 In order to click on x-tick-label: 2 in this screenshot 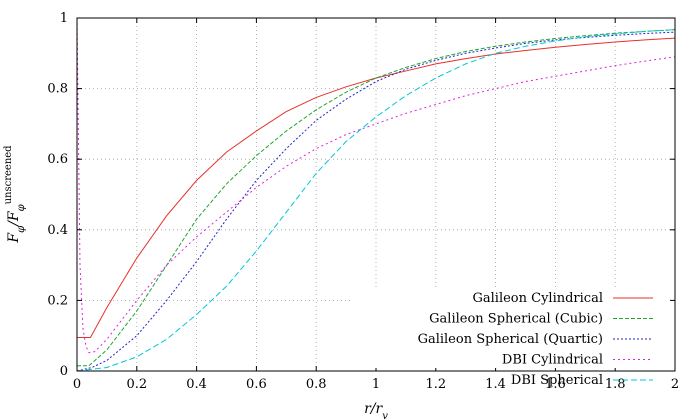, I will do `click(675, 384)`.